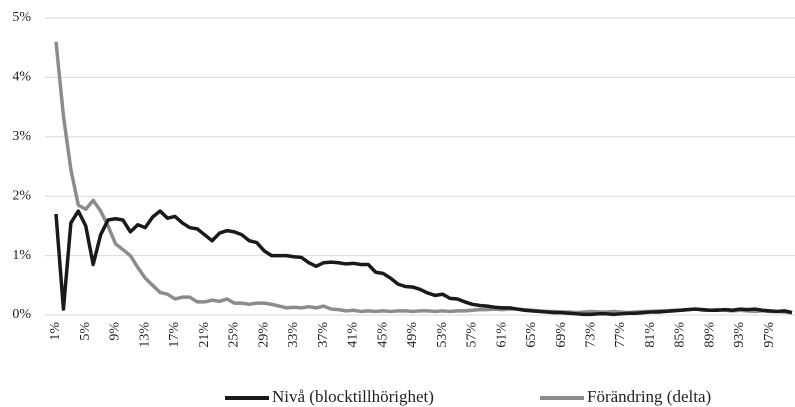 The height and width of the screenshot is (407, 795). What do you see at coordinates (21, 255) in the screenshot?
I see `y-tick-label: 1%` at bounding box center [21, 255].